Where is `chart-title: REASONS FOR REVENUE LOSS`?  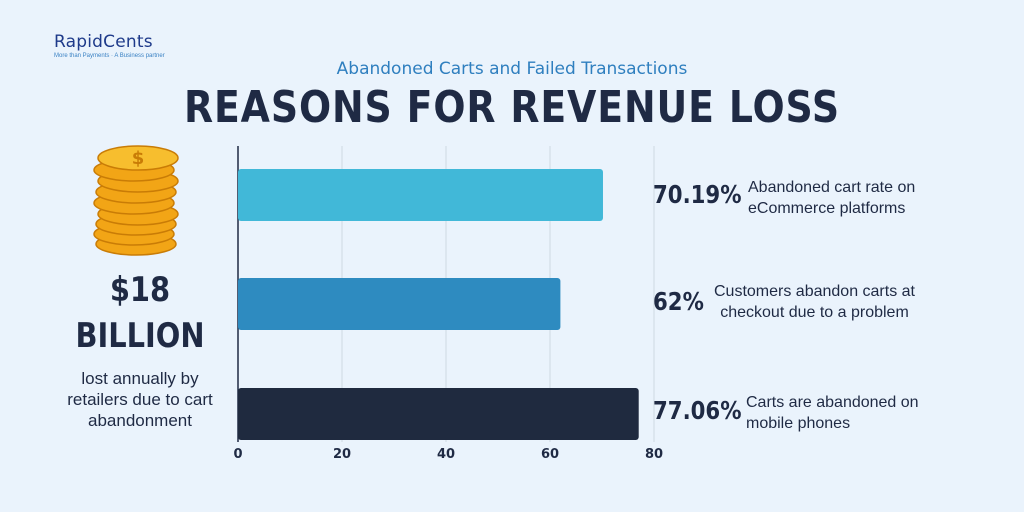
chart-title: REASONS FOR REVENUE LOSS is located at coordinates (512, 107).